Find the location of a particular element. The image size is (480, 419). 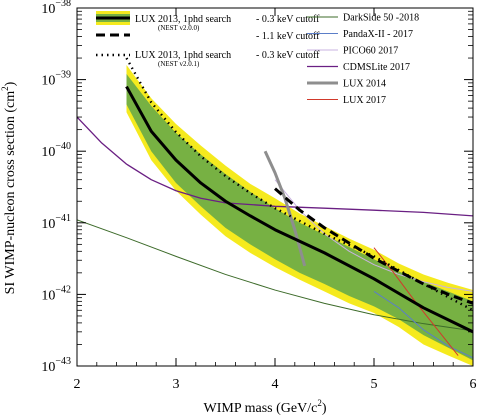

series-pandax-ii-2017 is located at coordinates (423, 325).